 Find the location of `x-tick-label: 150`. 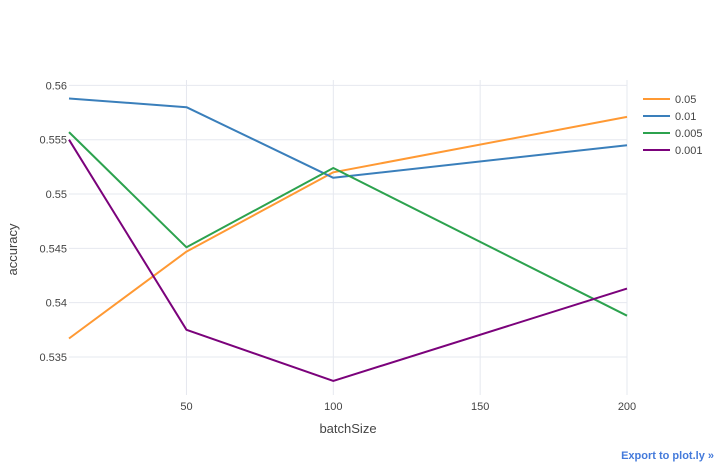

x-tick-label: 150 is located at coordinates (480, 407).